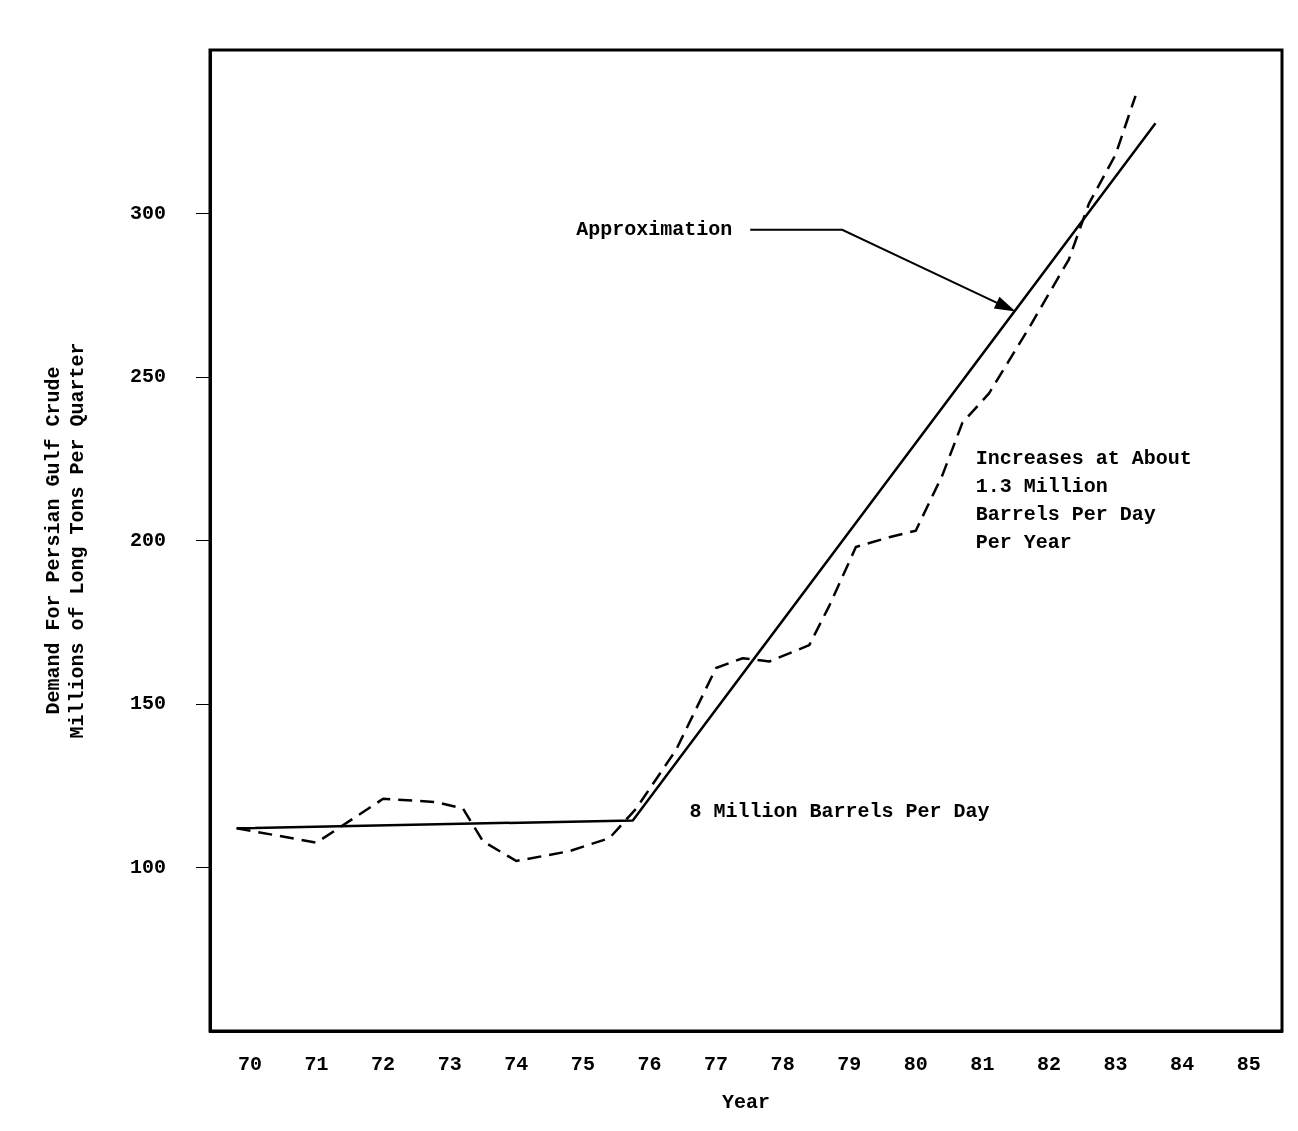 Image resolution: width=1298 pixels, height=1131 pixels. Describe the element at coordinates (654, 229) in the screenshot. I see `annotation: Approximation` at that location.